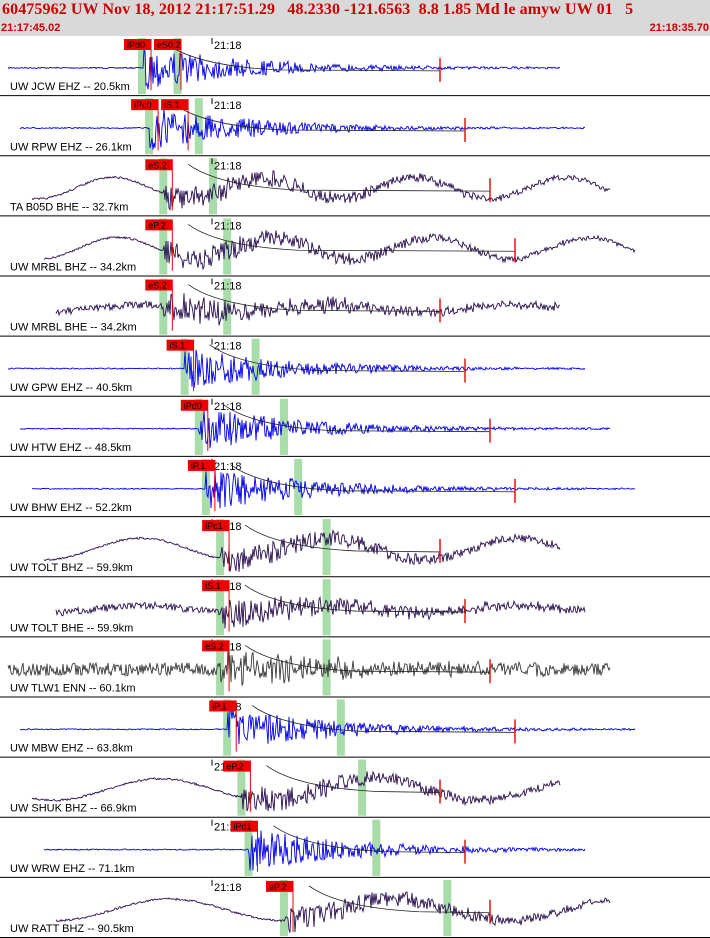  I want to click on trace-row: 21:18 iS.1 UW GPW EHZ -- 40.5km, so click(355, 367).